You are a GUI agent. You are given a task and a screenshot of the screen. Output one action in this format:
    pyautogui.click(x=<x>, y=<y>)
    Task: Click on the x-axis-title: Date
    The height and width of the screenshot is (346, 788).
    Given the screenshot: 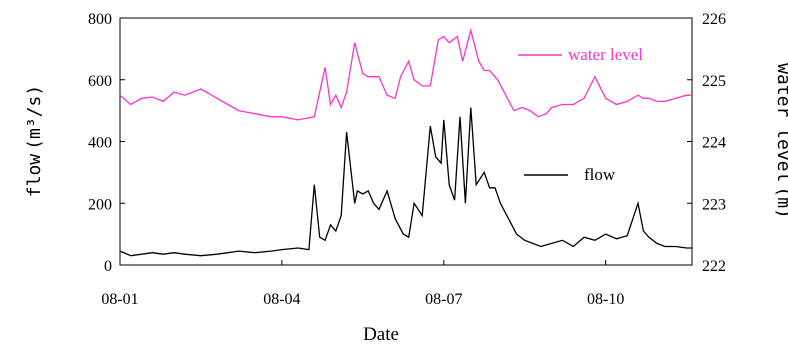 What is the action you would take?
    pyautogui.click(x=381, y=334)
    